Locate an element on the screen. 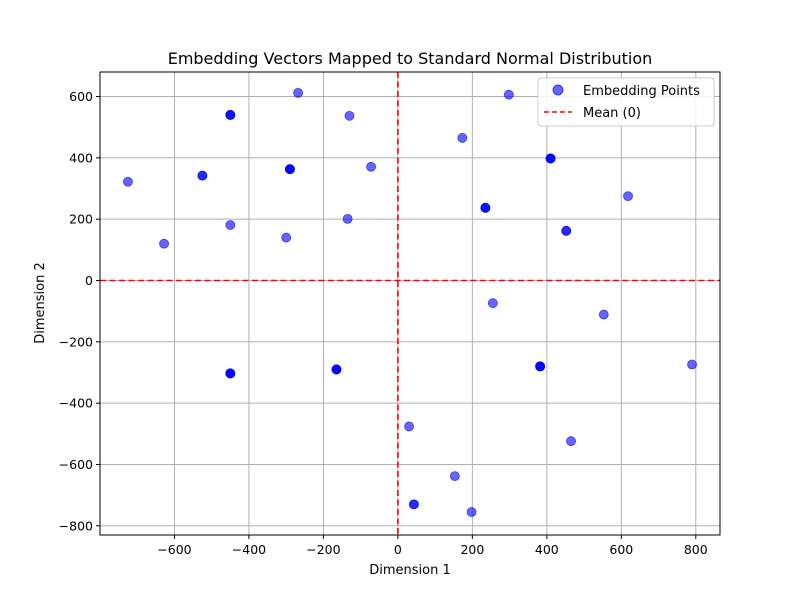 This screenshot has height=600, width=800. y-axis-label: Dimension 2 is located at coordinates (40, 303).